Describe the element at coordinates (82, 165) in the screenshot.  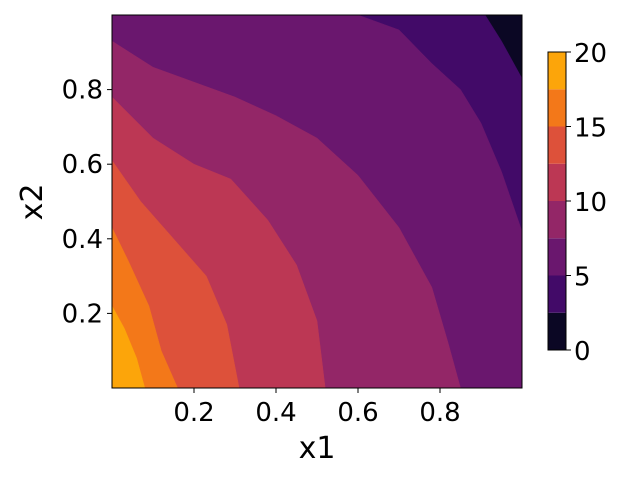
I see `y-tick-label: 0.6` at that location.